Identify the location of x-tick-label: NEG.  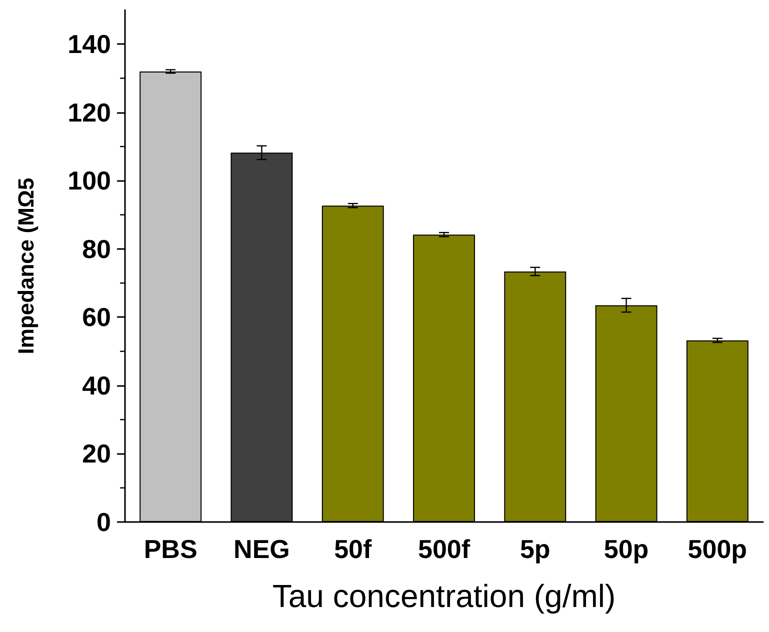
(262, 549).